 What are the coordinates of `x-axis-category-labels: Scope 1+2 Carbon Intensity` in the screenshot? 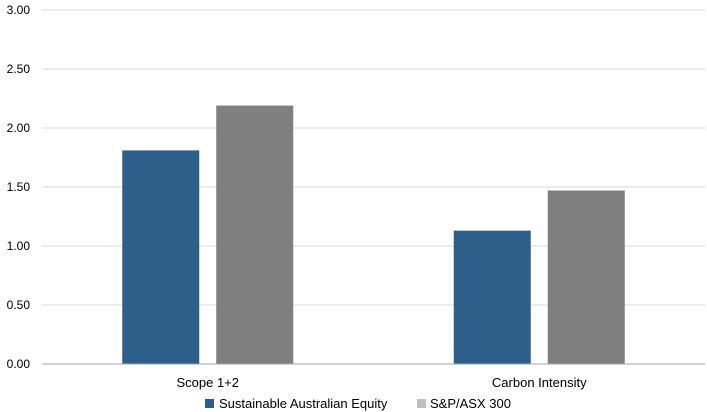 It's located at (381, 382).